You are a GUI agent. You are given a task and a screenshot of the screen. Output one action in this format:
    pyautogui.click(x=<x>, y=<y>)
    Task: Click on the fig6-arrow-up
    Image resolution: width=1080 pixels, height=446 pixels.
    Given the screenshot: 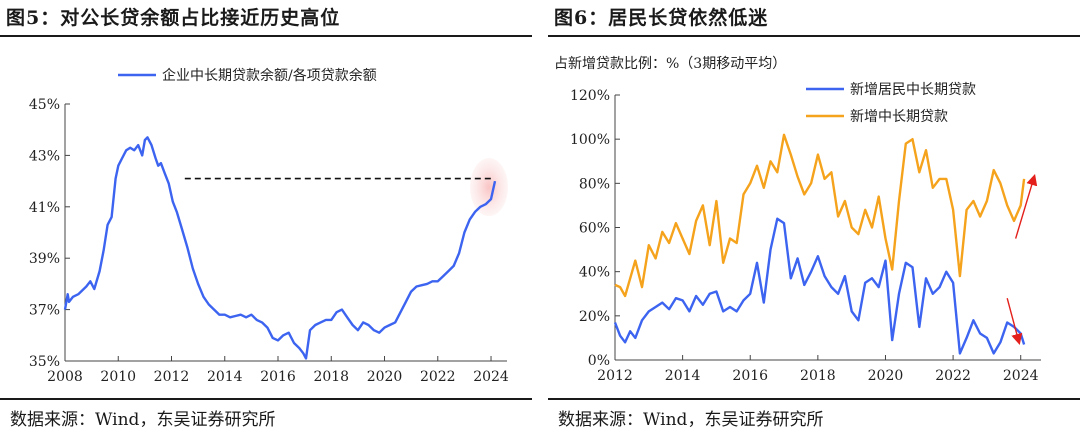 What is the action you would take?
    pyautogui.click(x=1026, y=206)
    